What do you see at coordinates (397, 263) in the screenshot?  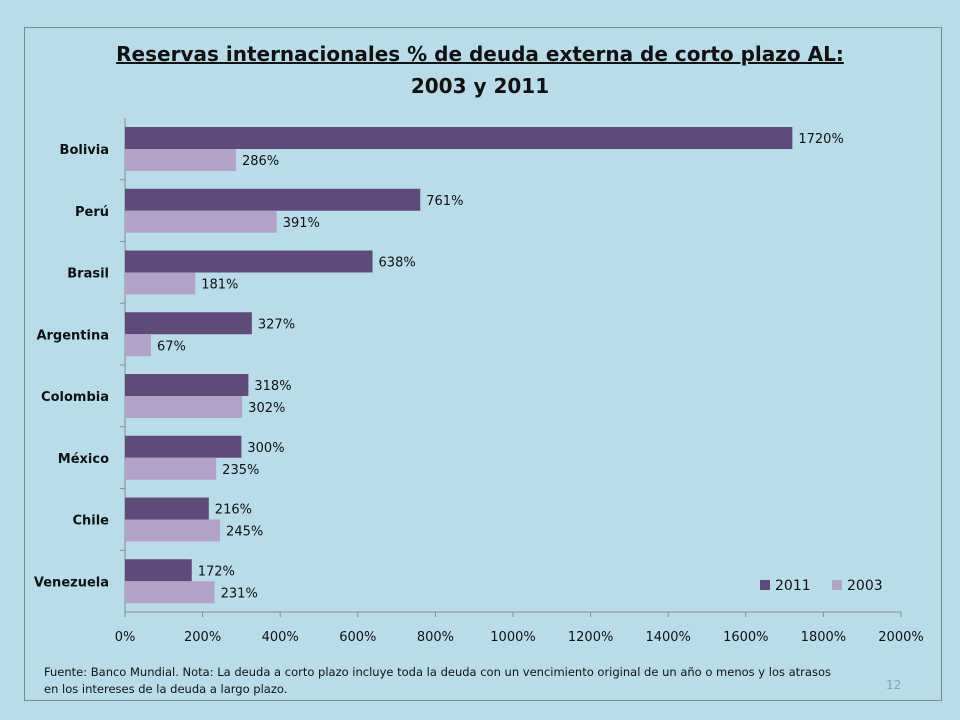 I see `data-label: 638%` at bounding box center [397, 263].